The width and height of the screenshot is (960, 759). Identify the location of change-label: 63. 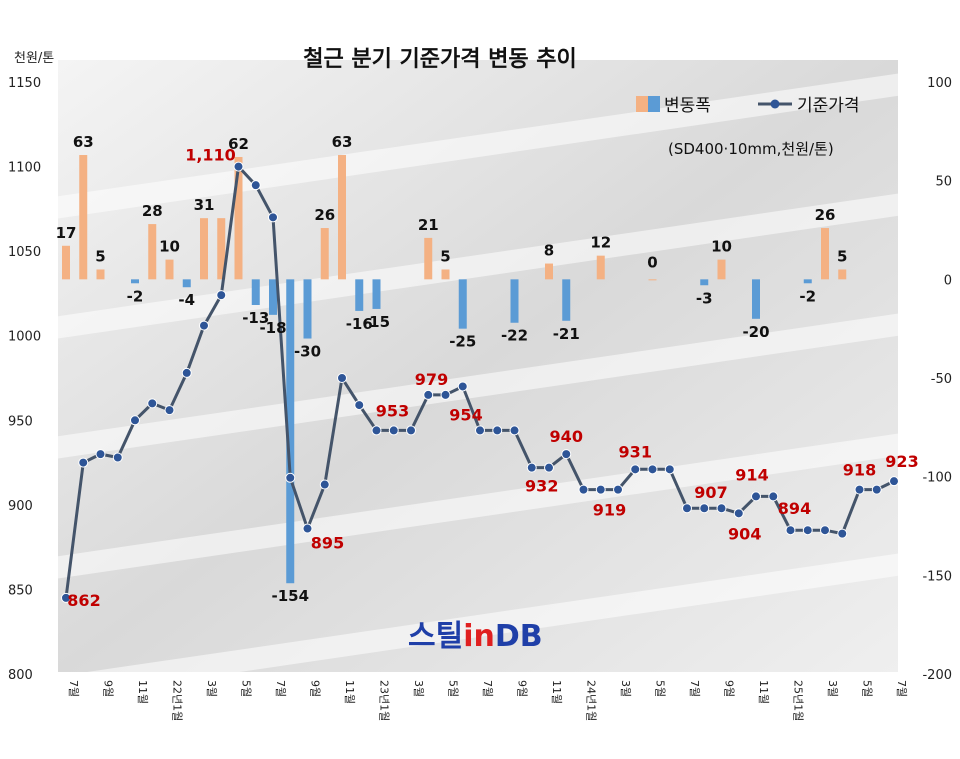
(342, 142).